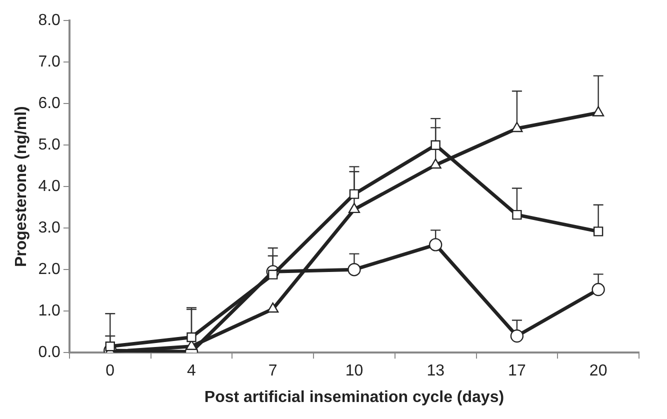 The image size is (667, 419). I want to click on x-axis-title: Post artificial insemination cycle (days), so click(354, 397).